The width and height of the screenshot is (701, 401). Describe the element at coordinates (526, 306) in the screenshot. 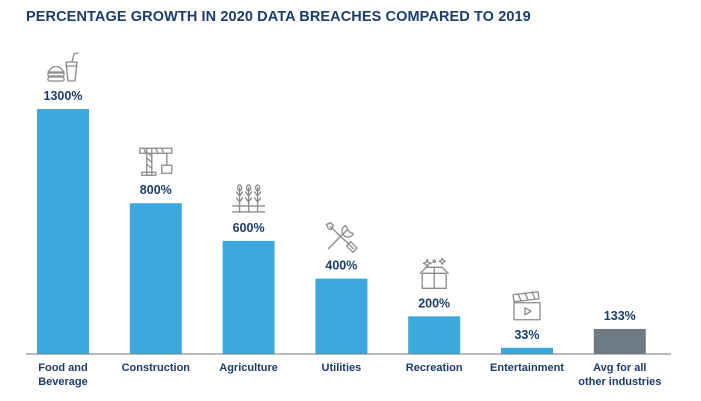

I see `entertainment-clapperboard-icon` at that location.